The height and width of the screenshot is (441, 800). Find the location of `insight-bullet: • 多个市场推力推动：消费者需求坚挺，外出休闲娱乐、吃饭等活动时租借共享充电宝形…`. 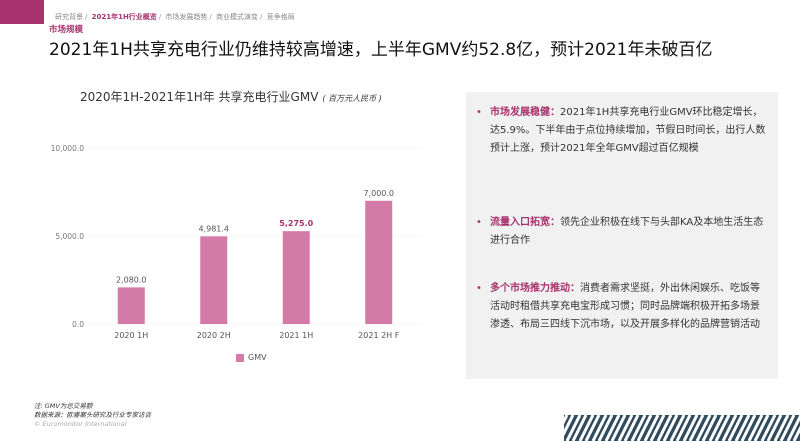

insight-bullet: • 多个市场推力推动：消费者需求坚挺，外出休闲娱乐、吃饭等活动时租借共享充电宝形… is located at coordinates (622, 307).